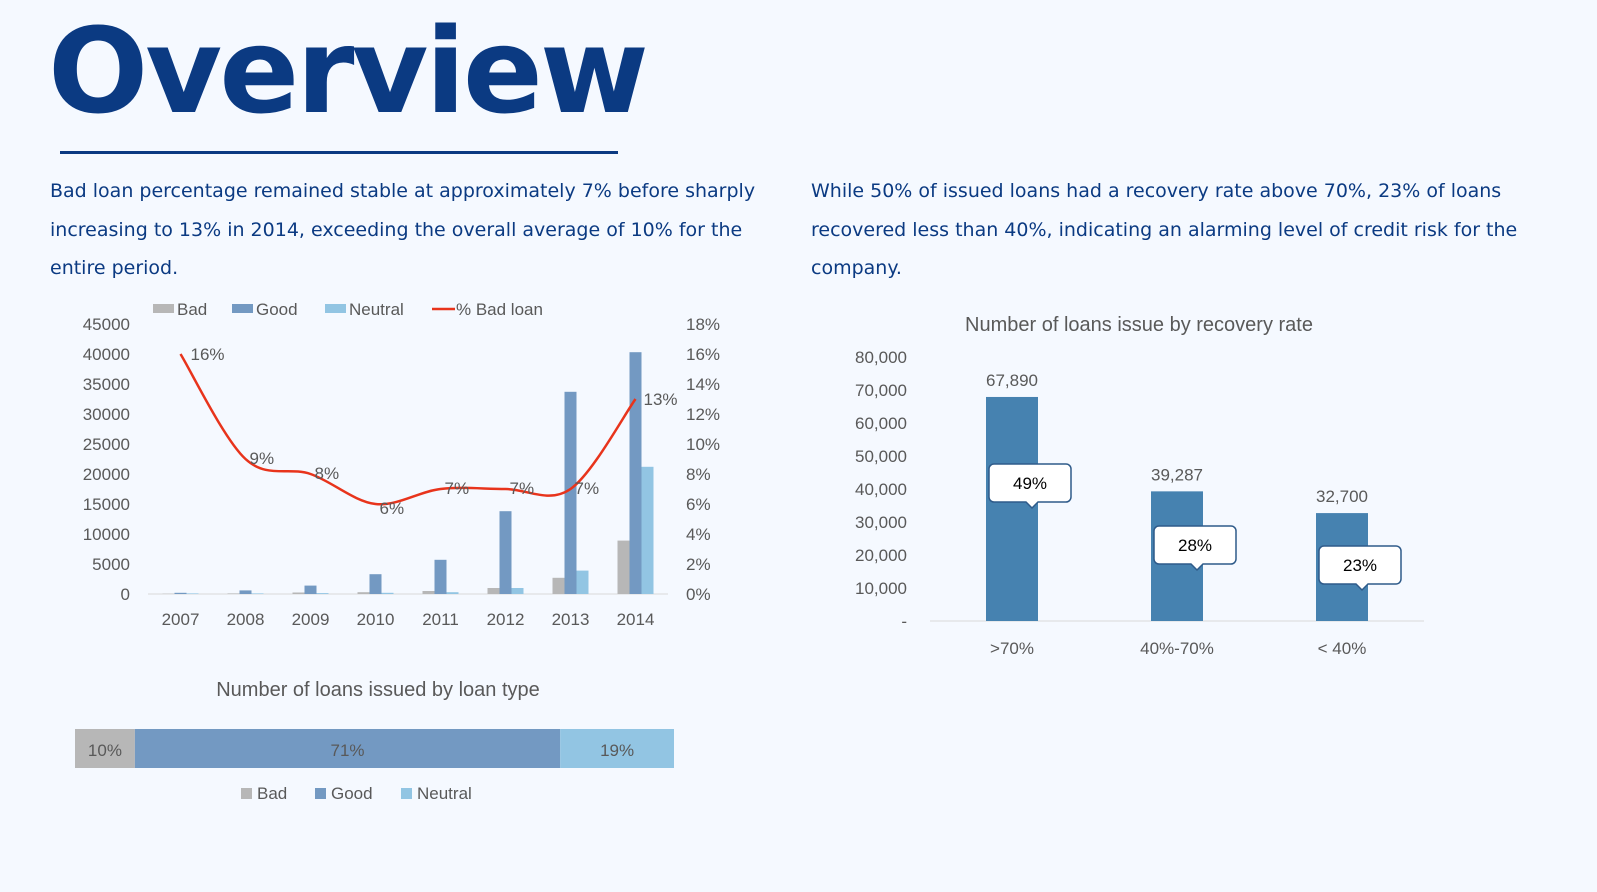 The width and height of the screenshot is (1597, 892). What do you see at coordinates (571, 619) in the screenshot?
I see `x-tick-label: 2013` at bounding box center [571, 619].